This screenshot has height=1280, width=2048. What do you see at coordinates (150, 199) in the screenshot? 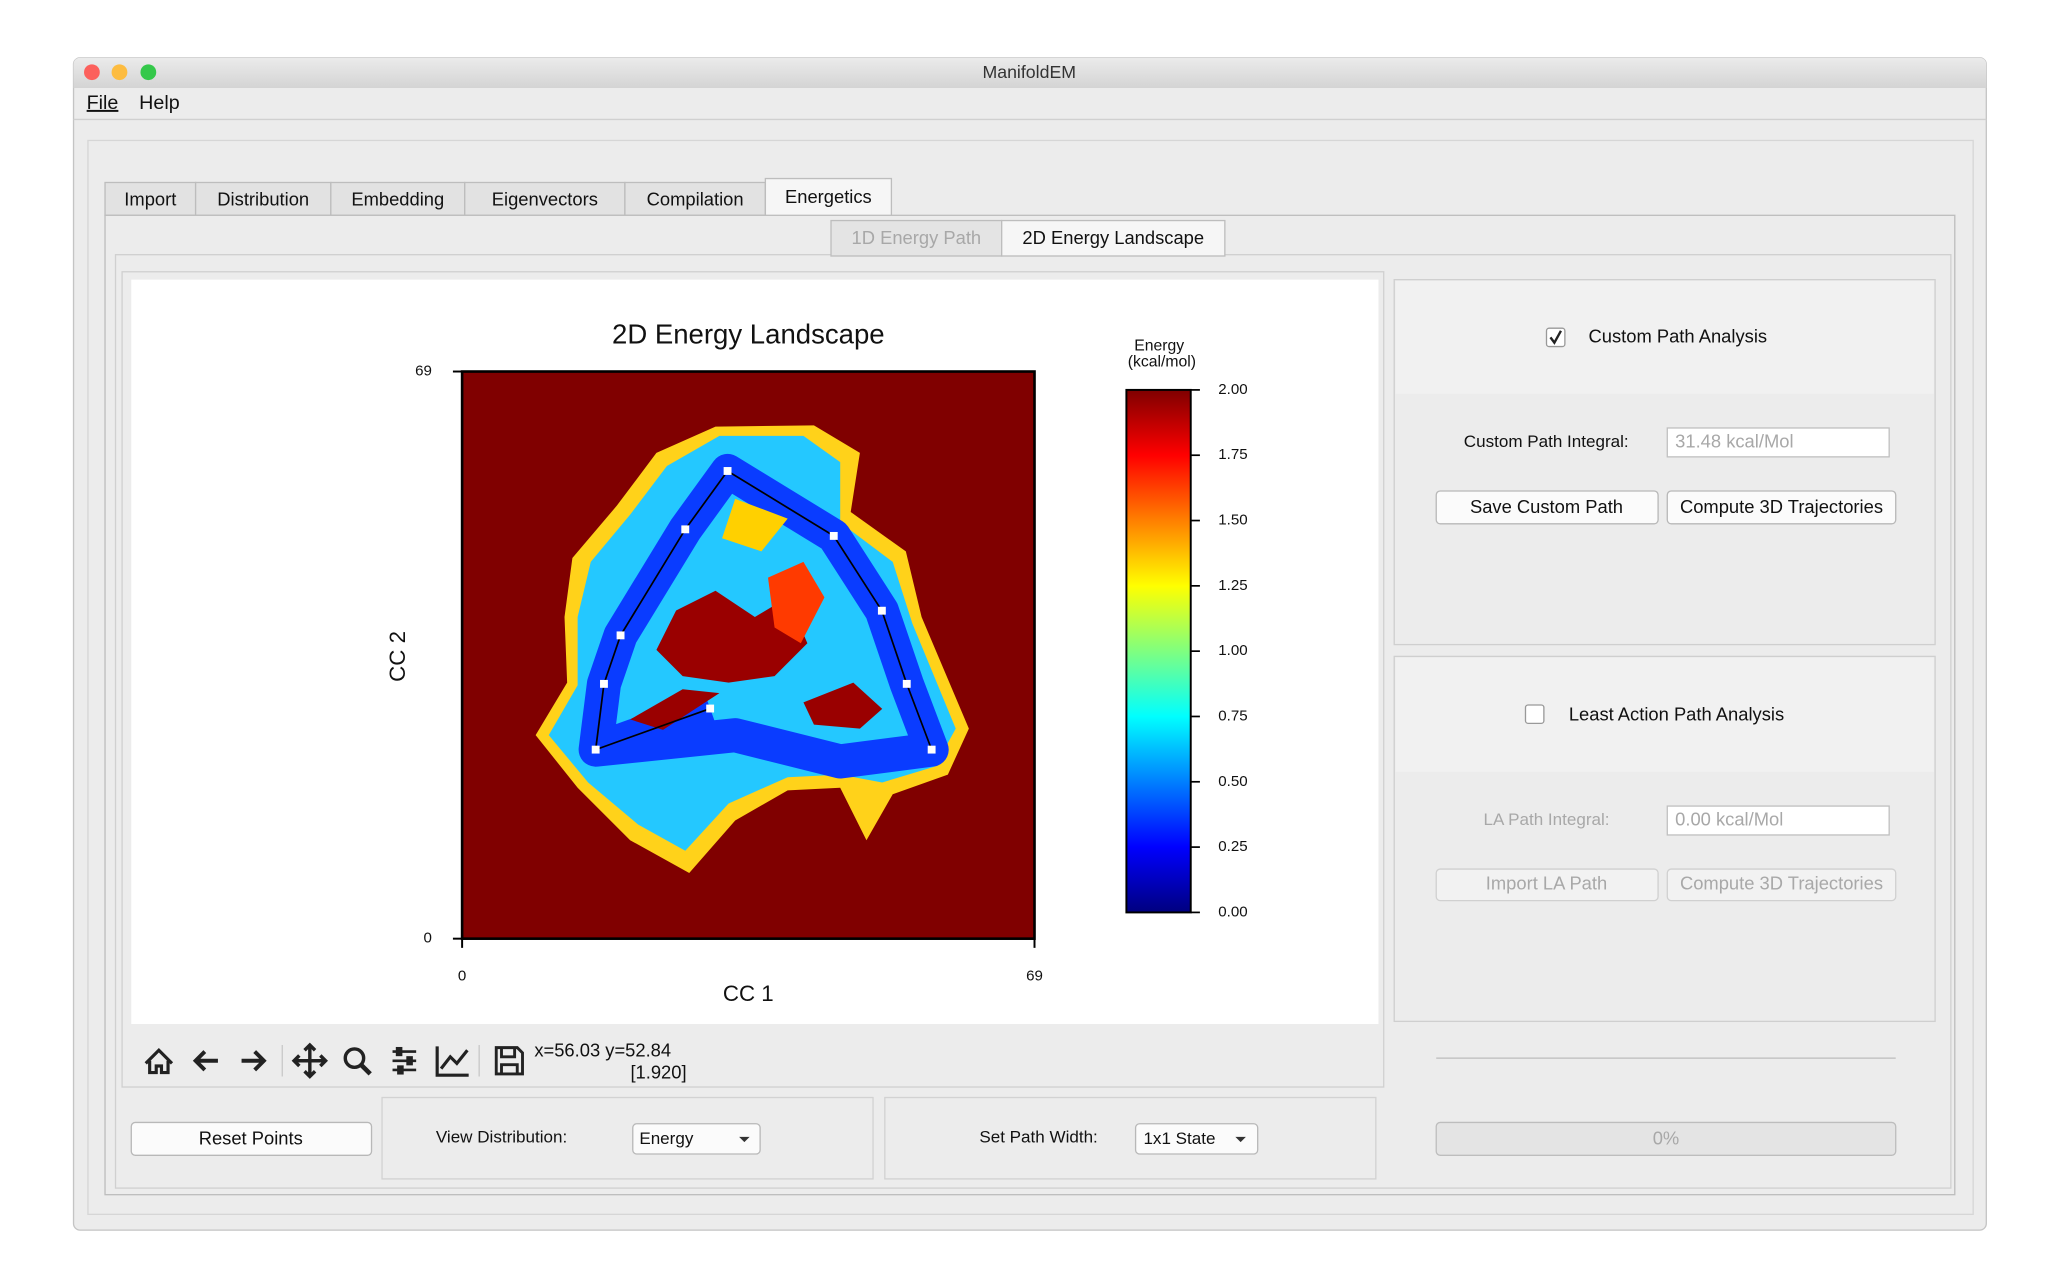
I see `tab-label: Import` at bounding box center [150, 199].